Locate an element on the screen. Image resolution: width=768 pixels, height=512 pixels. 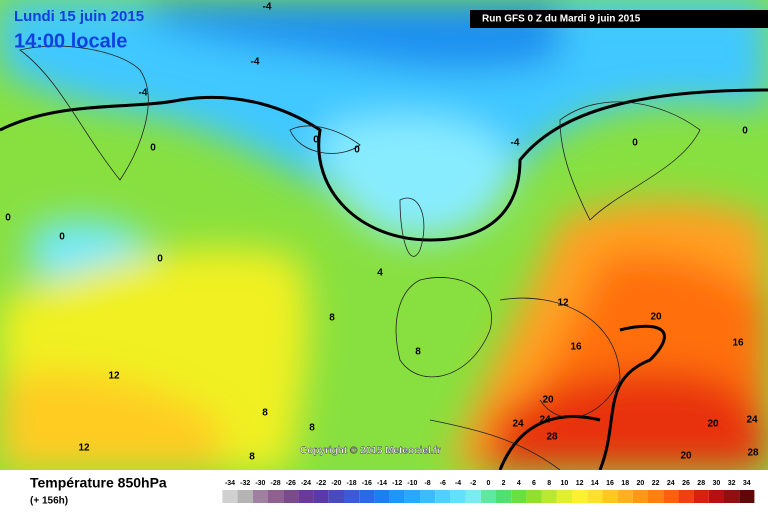
scale-label: 6 is located at coordinates (534, 483).